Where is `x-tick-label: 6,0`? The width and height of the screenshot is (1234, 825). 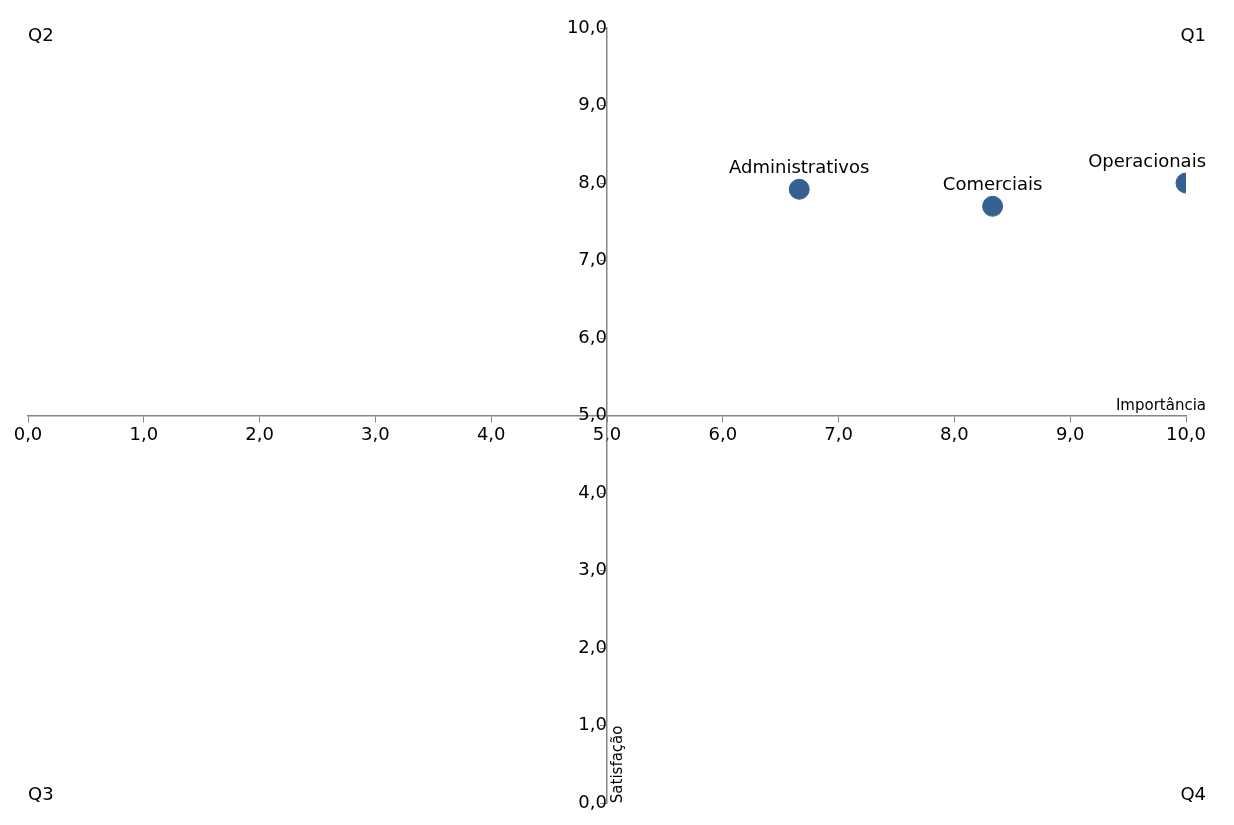
x-tick-label: 6,0 is located at coordinates (723, 434).